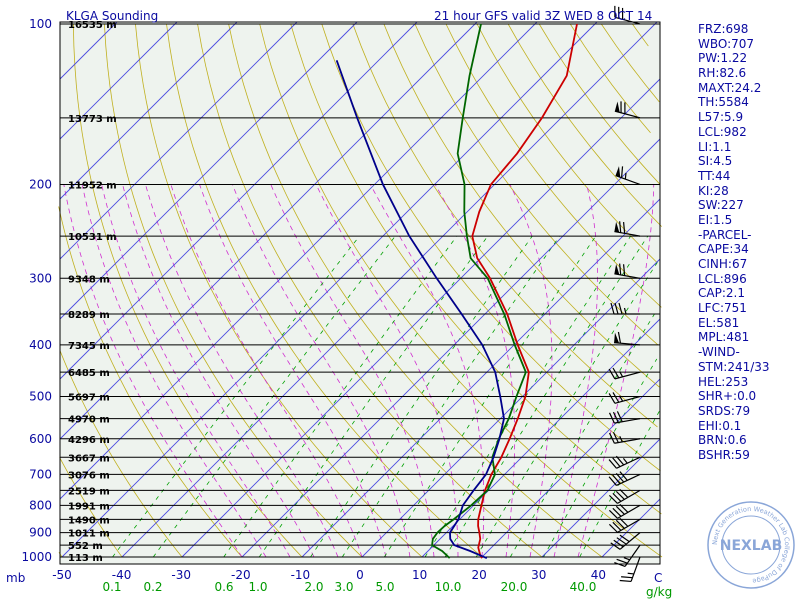  Describe the element at coordinates (40, 278) in the screenshot. I see `pressure-tick-label: 300` at that location.